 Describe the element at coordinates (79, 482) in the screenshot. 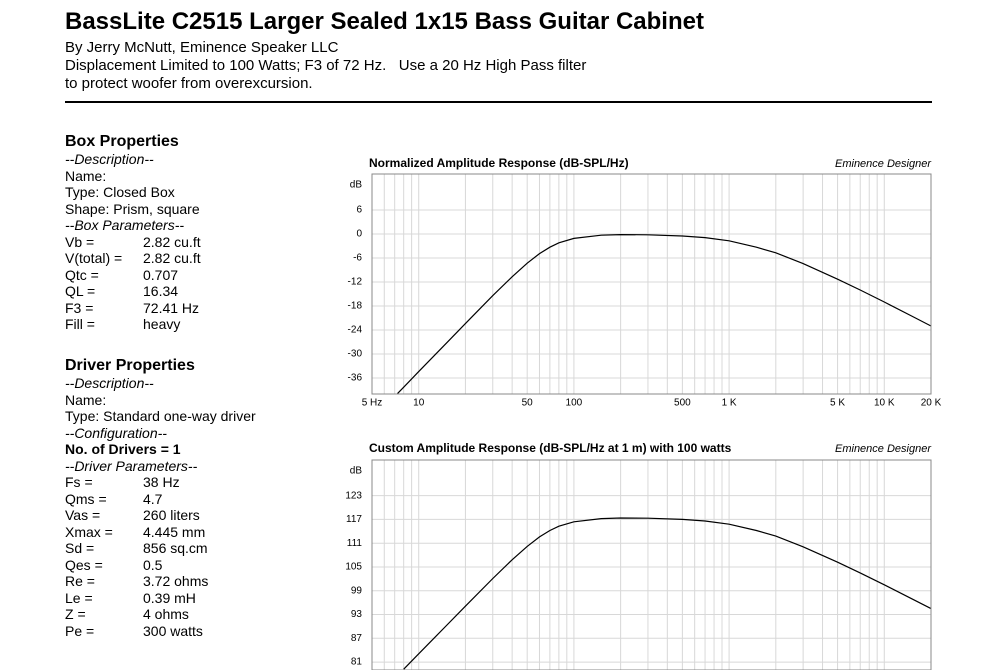

I see `property-label: Fs =` at that location.